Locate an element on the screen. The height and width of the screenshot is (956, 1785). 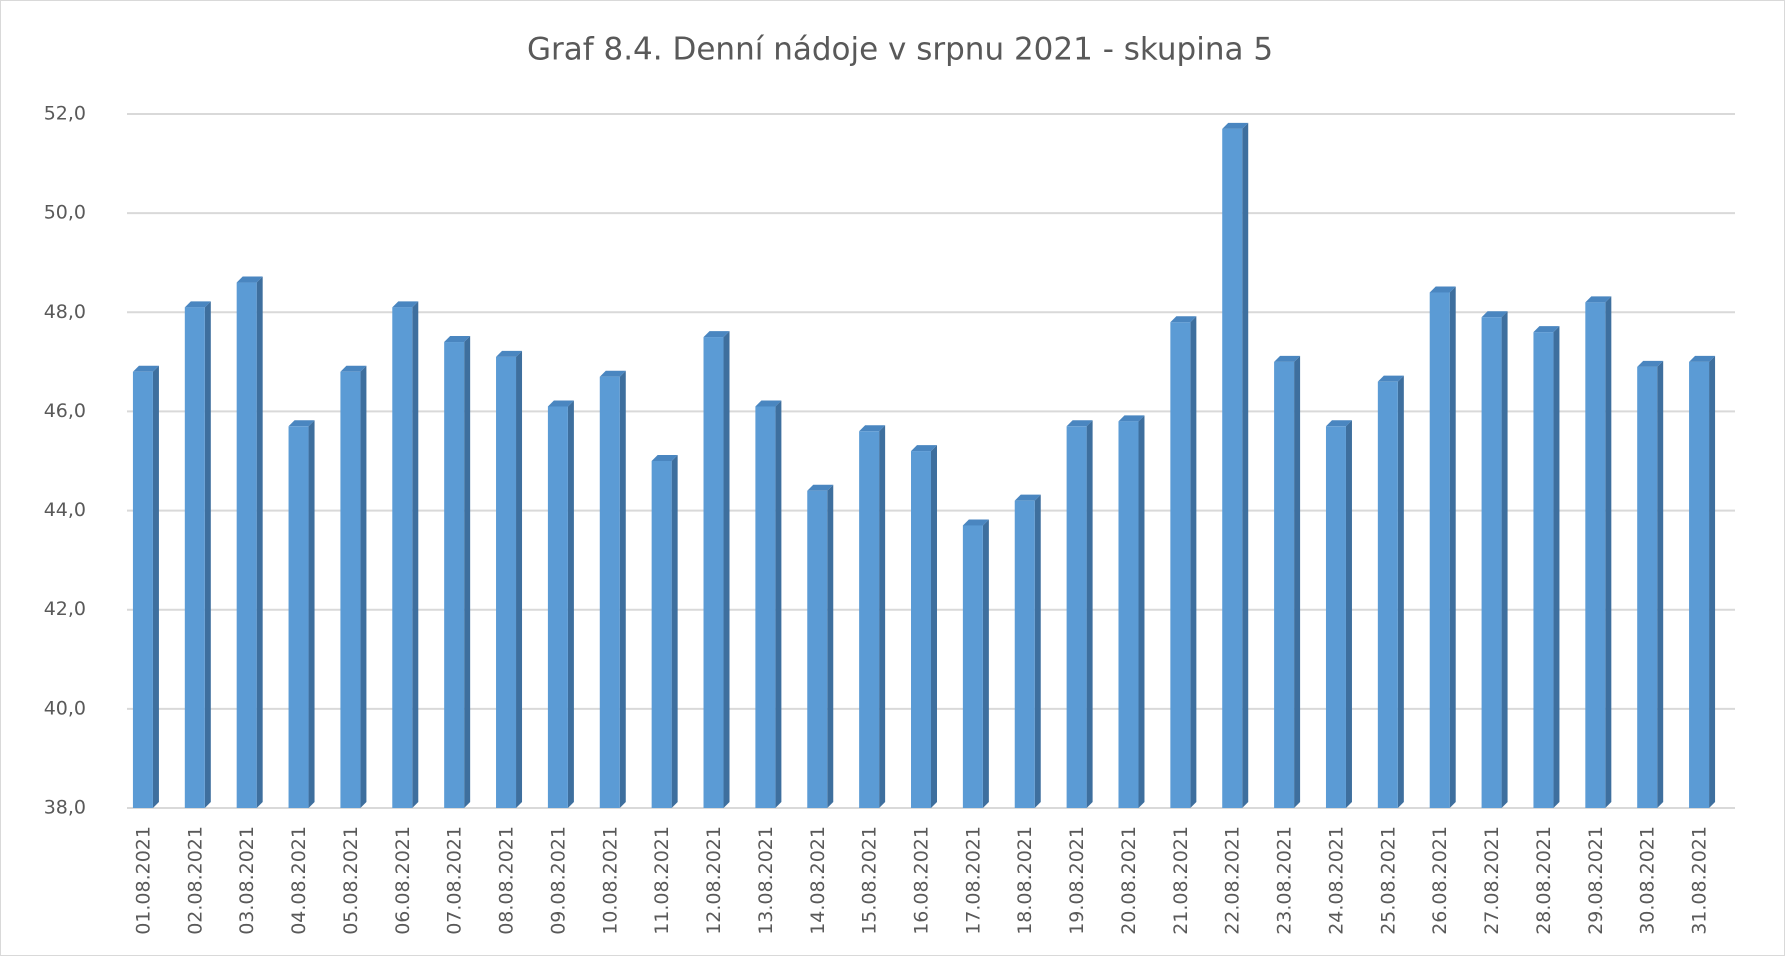
x-tick-label: 10.08.2021 is located at coordinates (610, 880).